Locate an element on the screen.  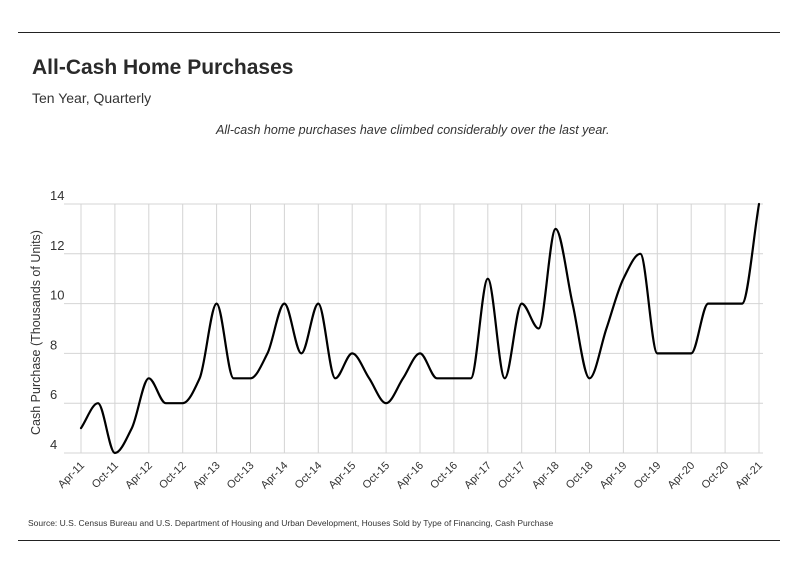
x-tick-label: Apr-12 is located at coordinates (139, 476).